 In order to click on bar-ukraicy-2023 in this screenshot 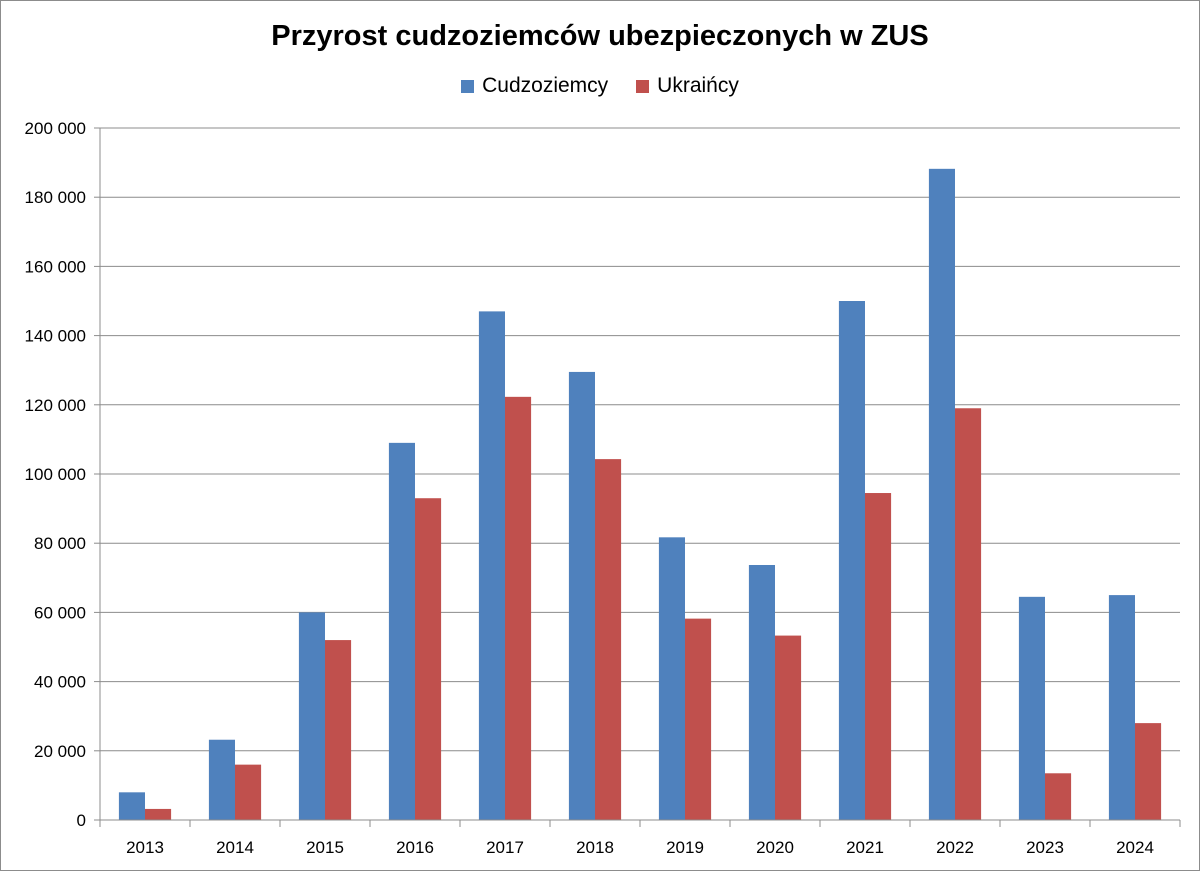, I will do `click(1058, 796)`.